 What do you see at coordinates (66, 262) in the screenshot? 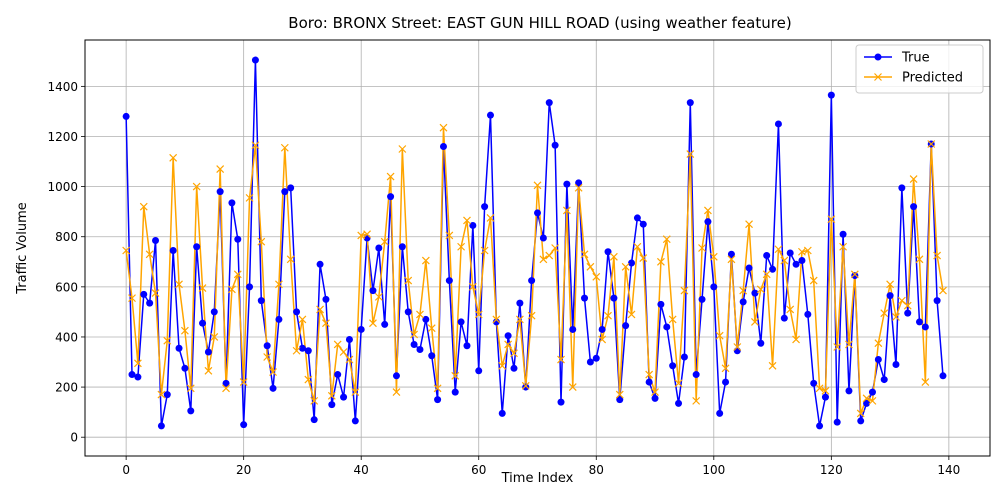
I see `y-axis-ticks: 0 200 400 600 800 1000 1200 1400` at bounding box center [66, 262].